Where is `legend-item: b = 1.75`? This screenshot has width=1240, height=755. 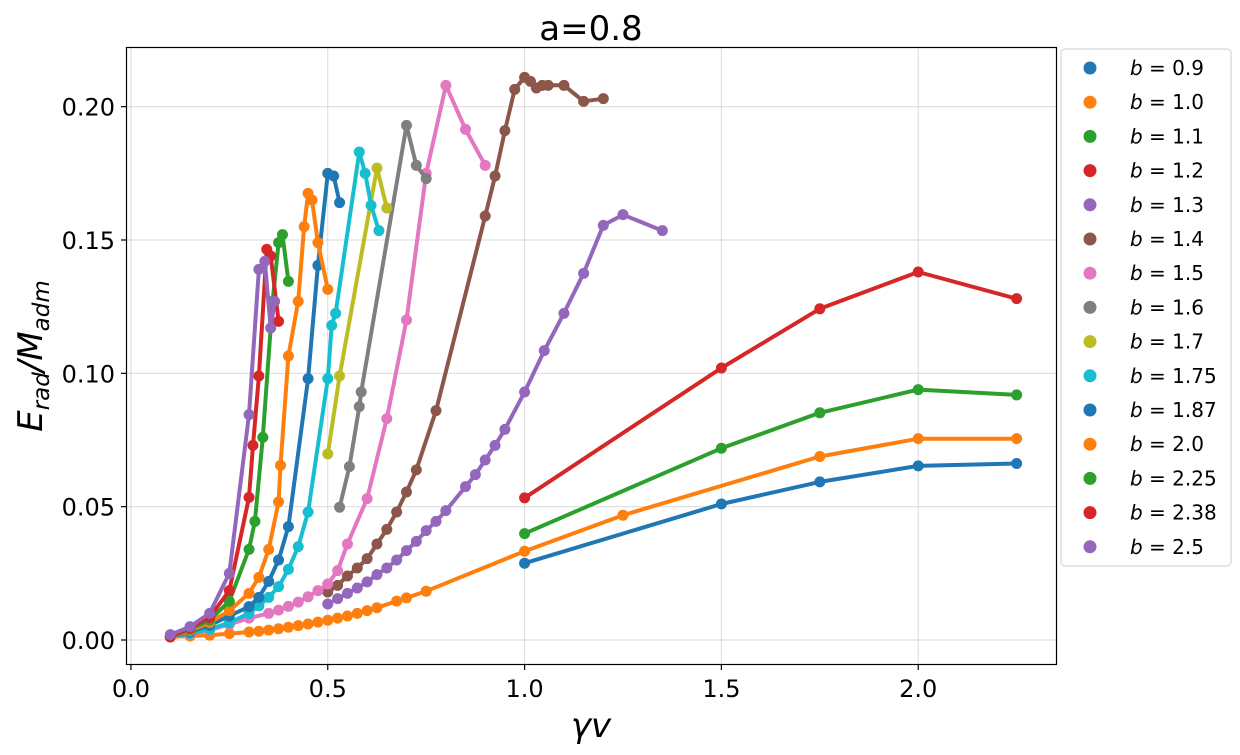
legend-item: b = 1.75 is located at coordinates (1150, 376).